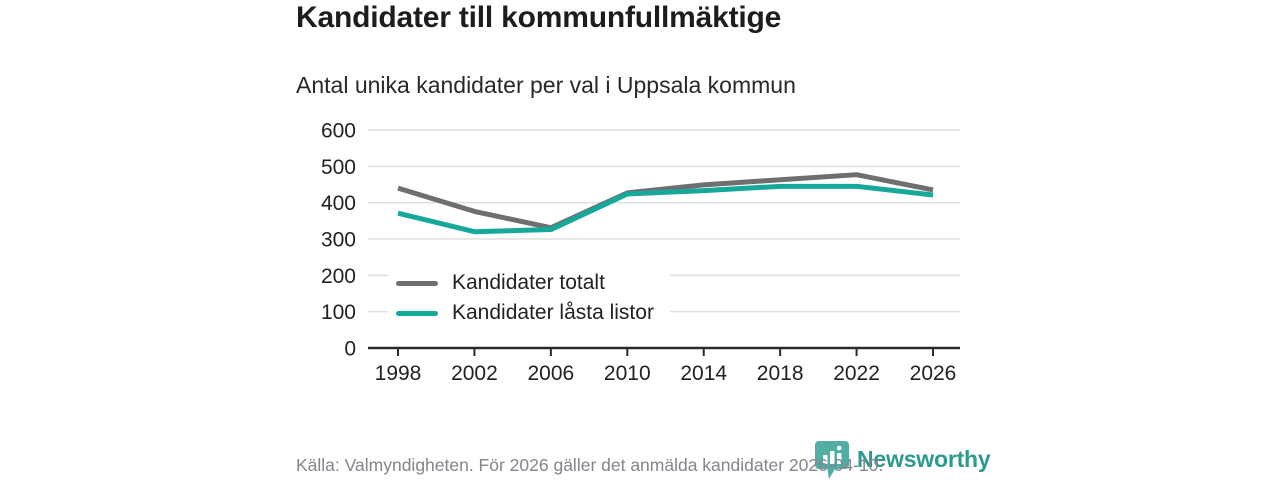  What do you see at coordinates (780, 373) in the screenshot?
I see `svg-text: 2018` at bounding box center [780, 373].